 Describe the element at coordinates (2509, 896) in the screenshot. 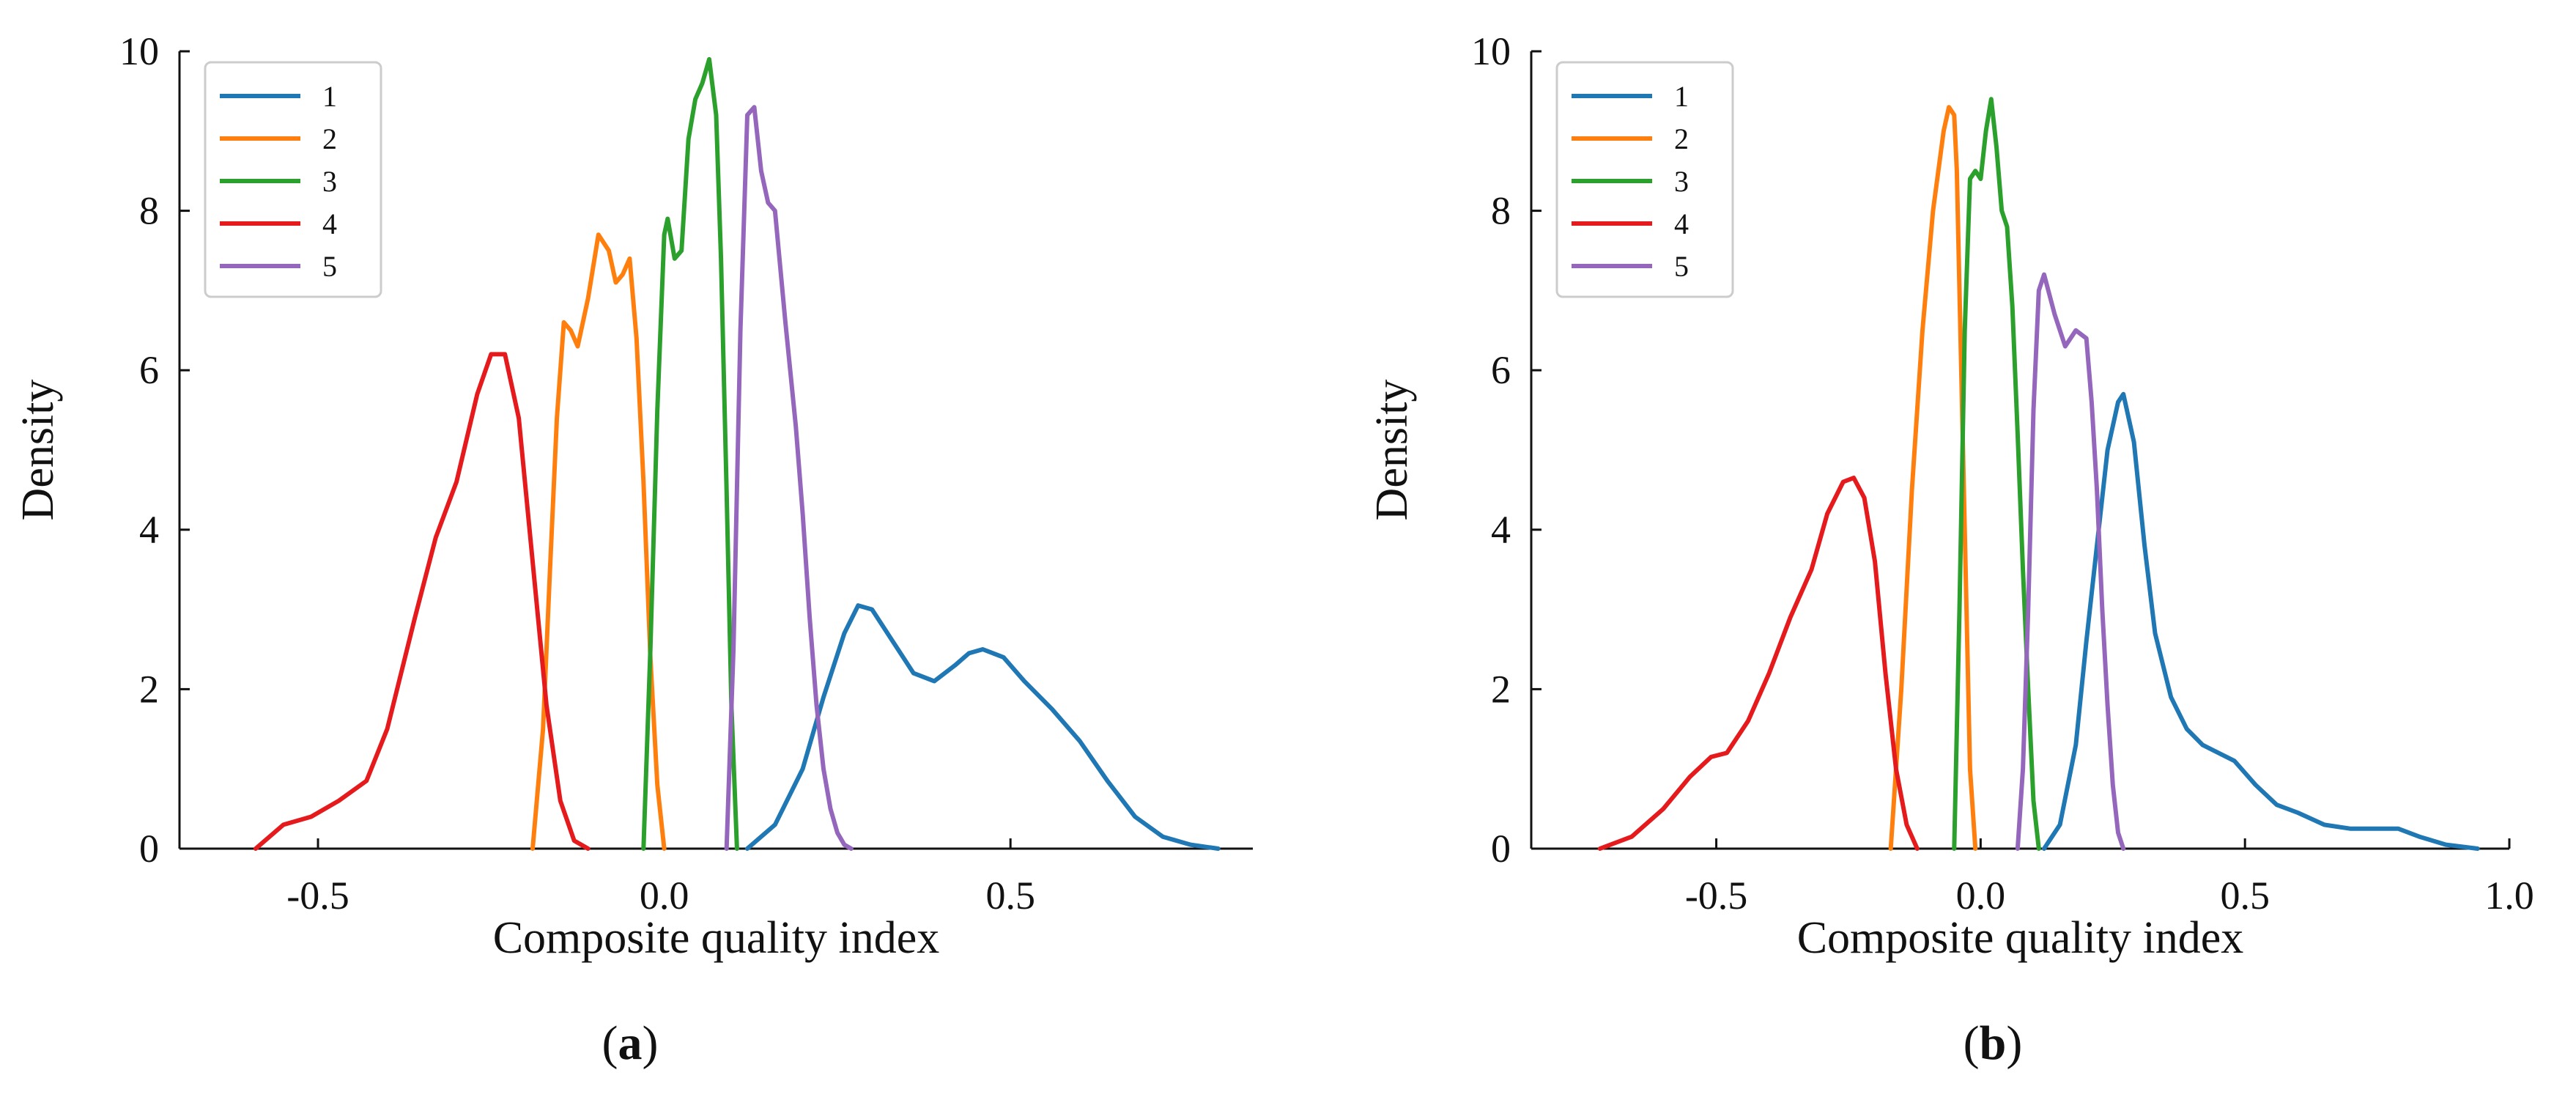

I see `x-tick-label: 1.0` at that location.